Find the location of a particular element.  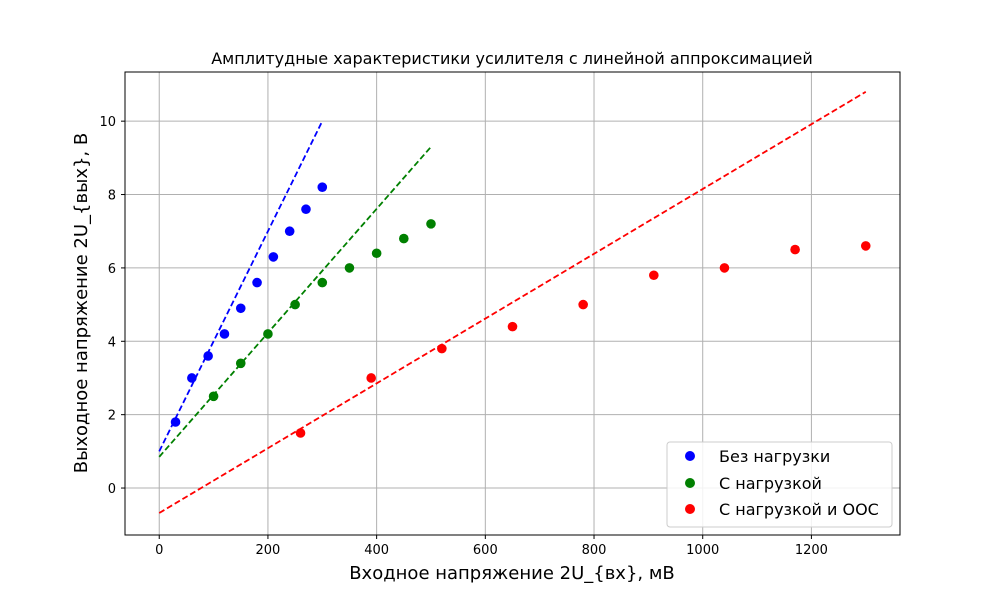

x-tick-label: 200 is located at coordinates (268, 550).